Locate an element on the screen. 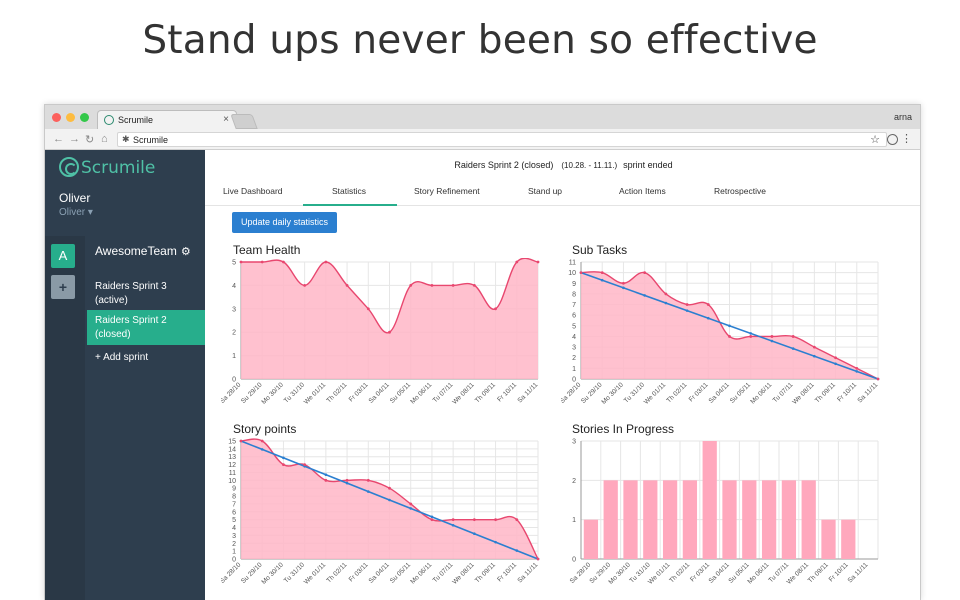  reload-icon: ↻ is located at coordinates (90, 140).